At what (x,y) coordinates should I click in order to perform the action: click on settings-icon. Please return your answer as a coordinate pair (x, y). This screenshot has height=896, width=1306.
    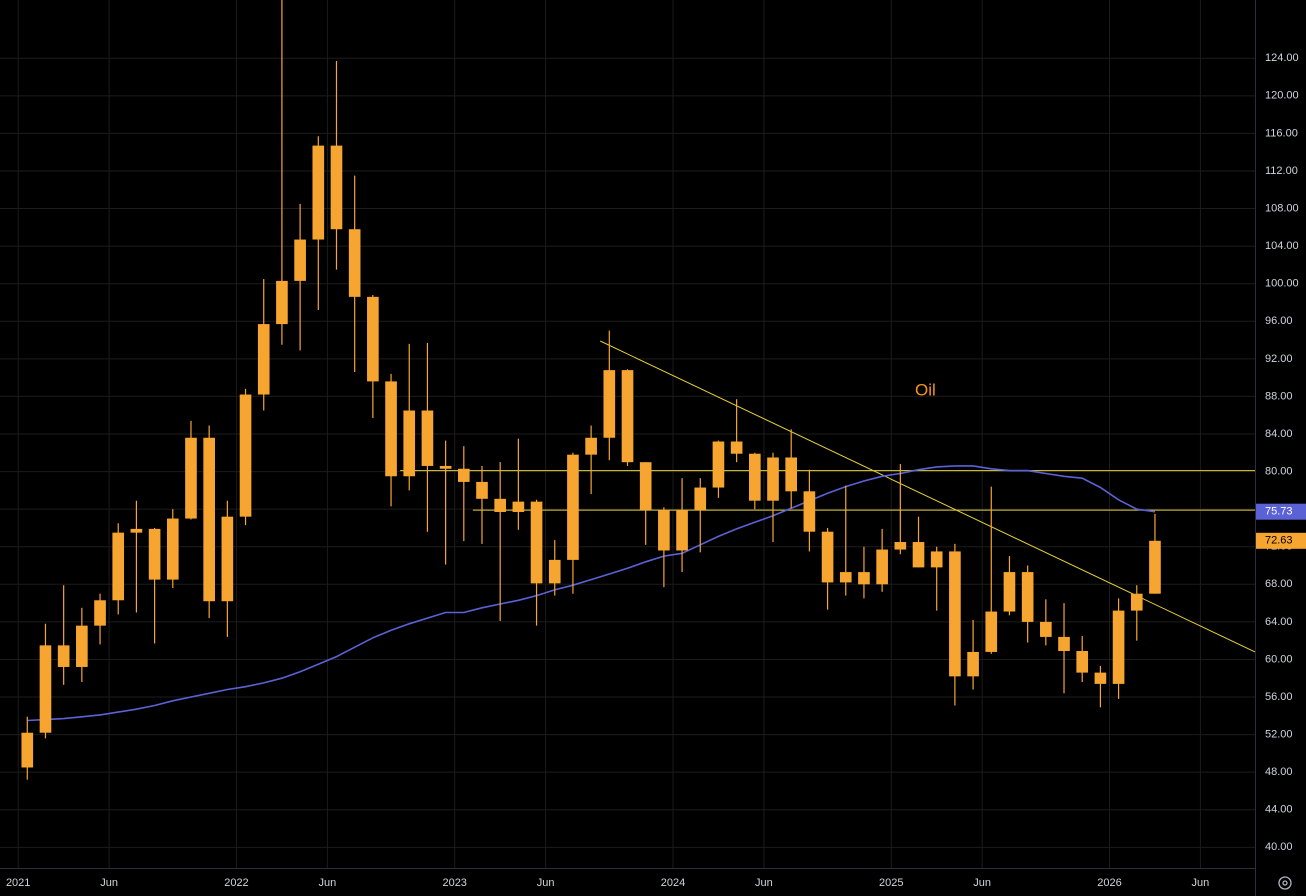
    Looking at the image, I should click on (1285, 883).